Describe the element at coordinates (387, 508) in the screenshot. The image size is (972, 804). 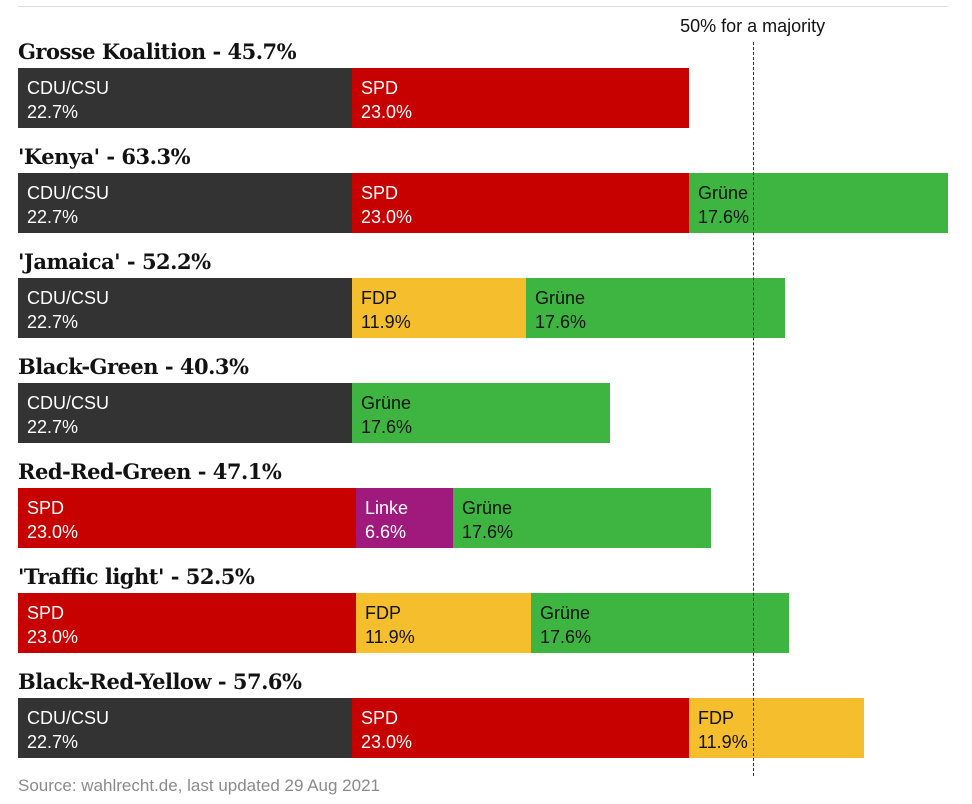
I see `segment-party-label: Linke` at that location.